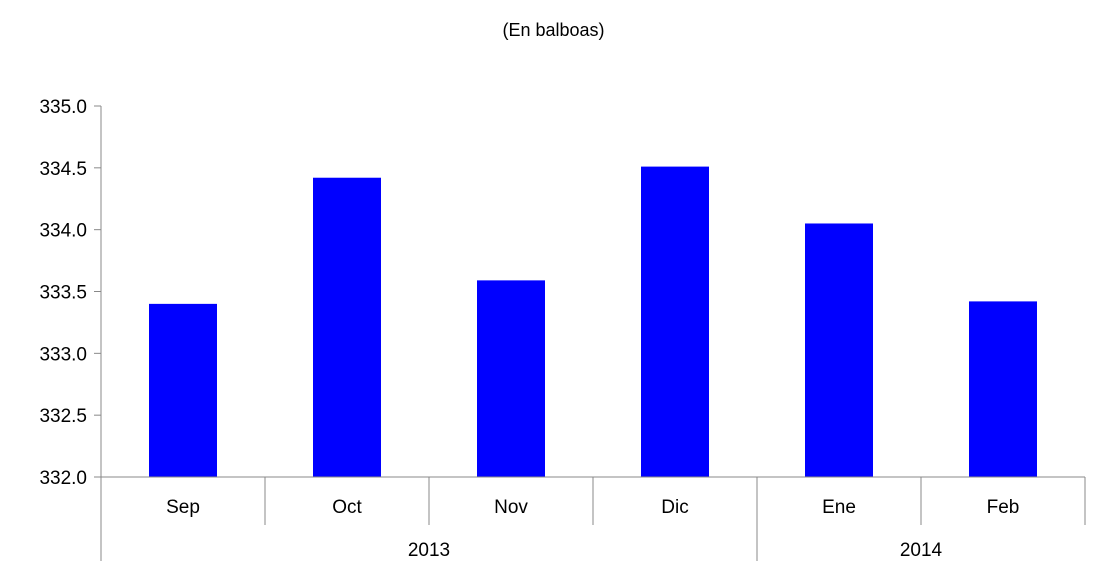 Image resolution: width=1107 pixels, height=561 pixels. I want to click on x-tick-label-nov: Nov, so click(511, 507).